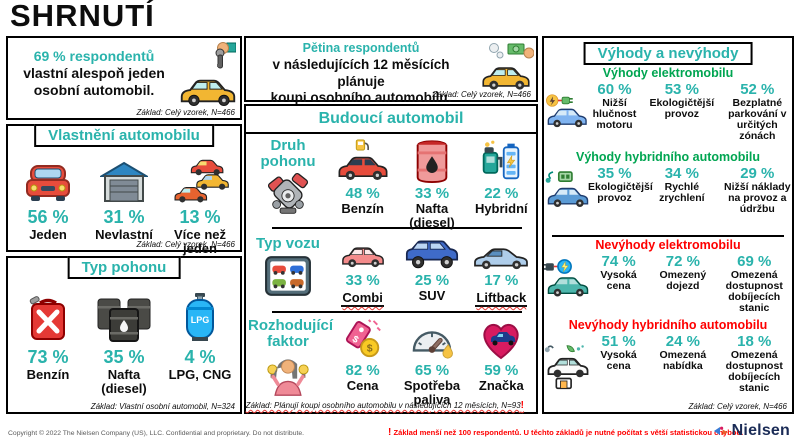 The width and height of the screenshot is (800, 444). What do you see at coordinates (501, 252) in the screenshot?
I see `liftback-car-icon` at bounding box center [501, 252].